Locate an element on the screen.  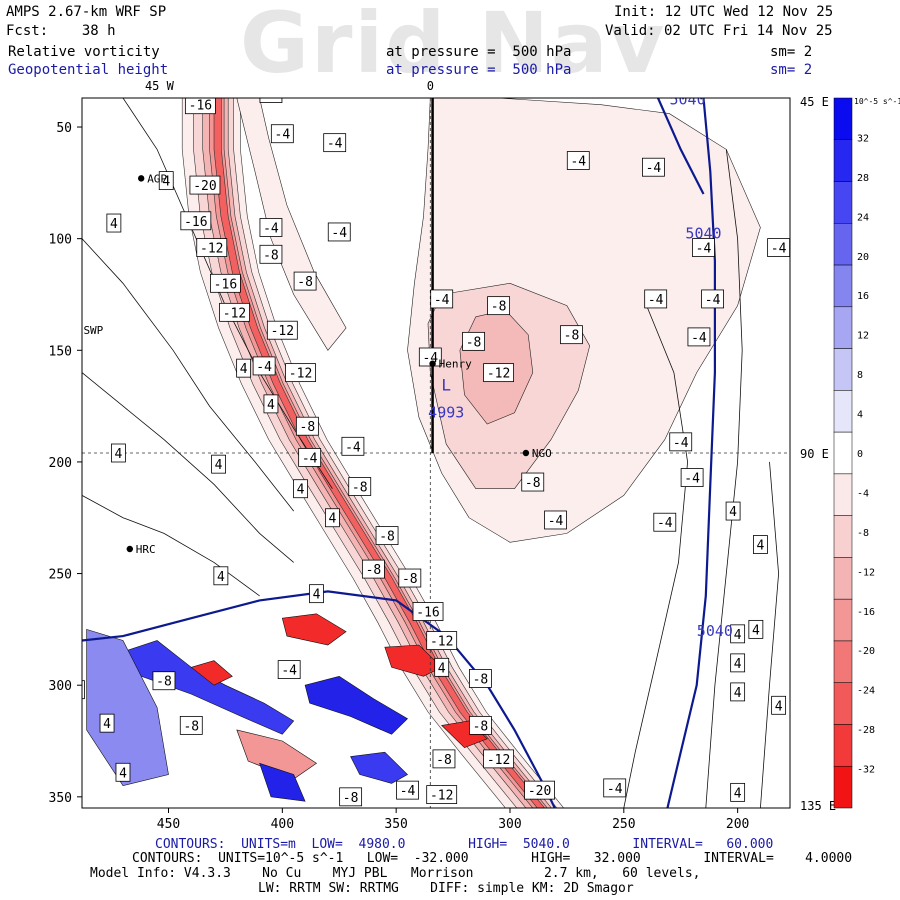
station-label: SWP is located at coordinates (93, 330).